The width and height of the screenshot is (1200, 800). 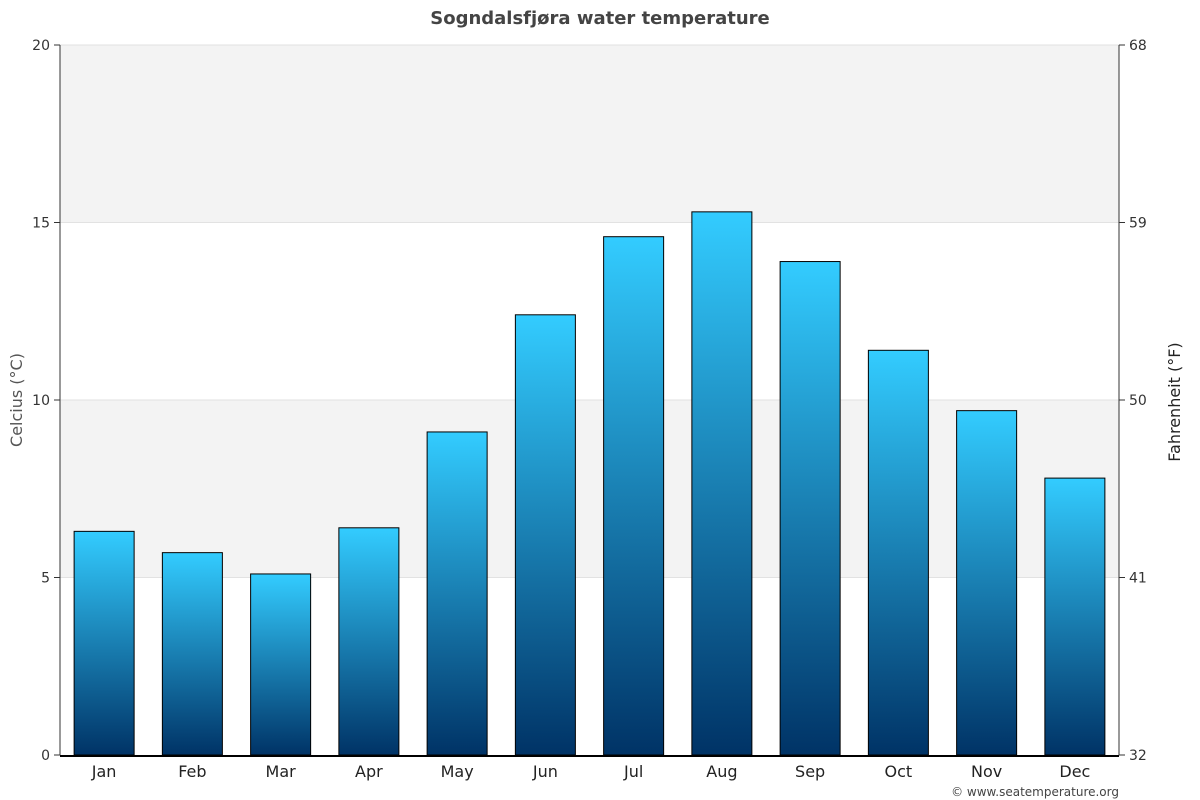 I want to click on x-tick-label: Apr, so click(x=369, y=771).